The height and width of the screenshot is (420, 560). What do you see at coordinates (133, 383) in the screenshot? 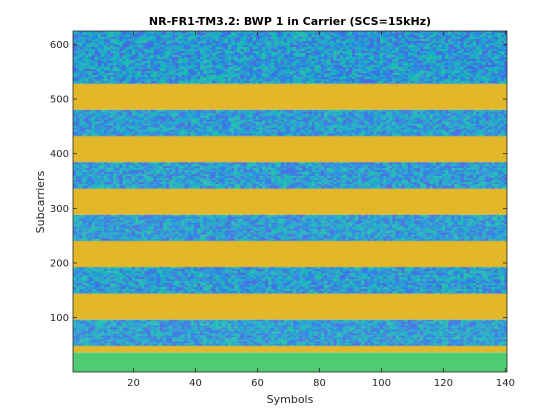
I see `x-tick-label: 20` at bounding box center [133, 383].